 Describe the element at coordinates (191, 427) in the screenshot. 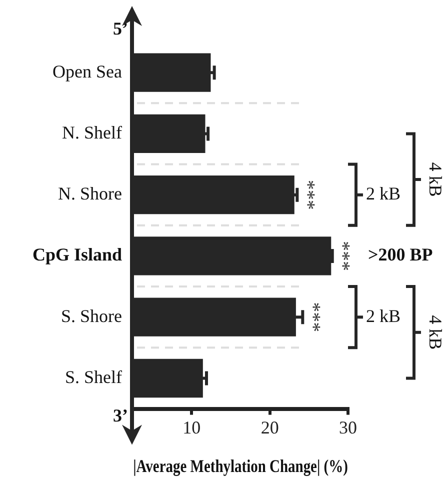

I see `x-tick-label: 10` at that location.